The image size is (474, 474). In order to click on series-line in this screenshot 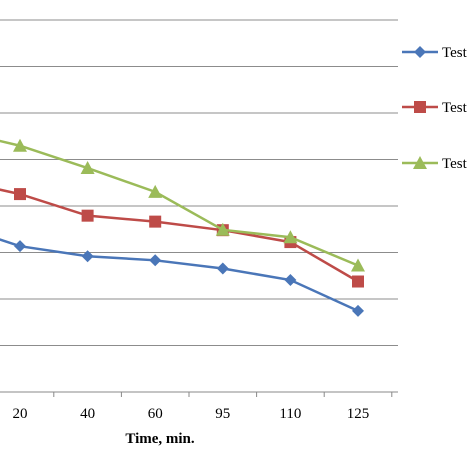, I will do `click(179, 275)`.